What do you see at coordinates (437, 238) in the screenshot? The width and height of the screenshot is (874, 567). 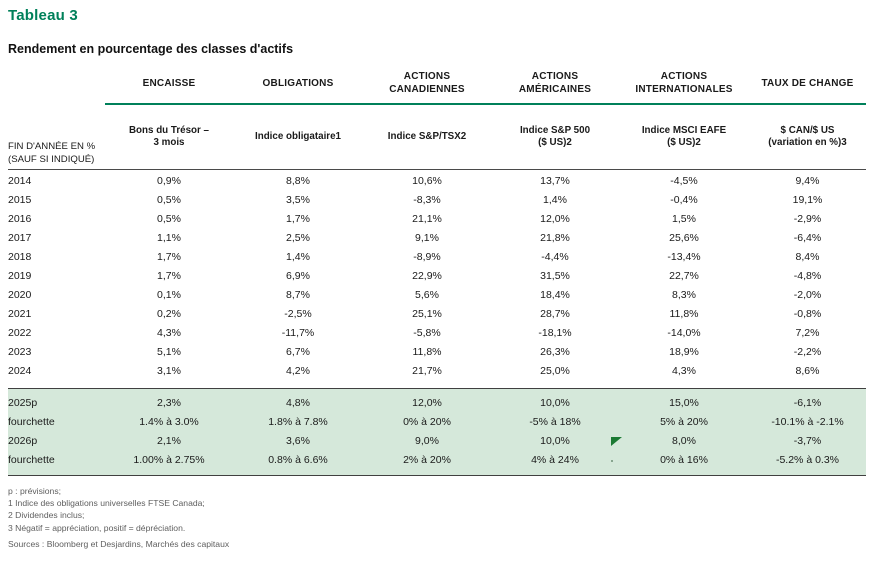 I see `table-row-2017: 2017 1,1% 2,5% 9,1% 21,8% 25,6% -6,4%` at bounding box center [437, 238].